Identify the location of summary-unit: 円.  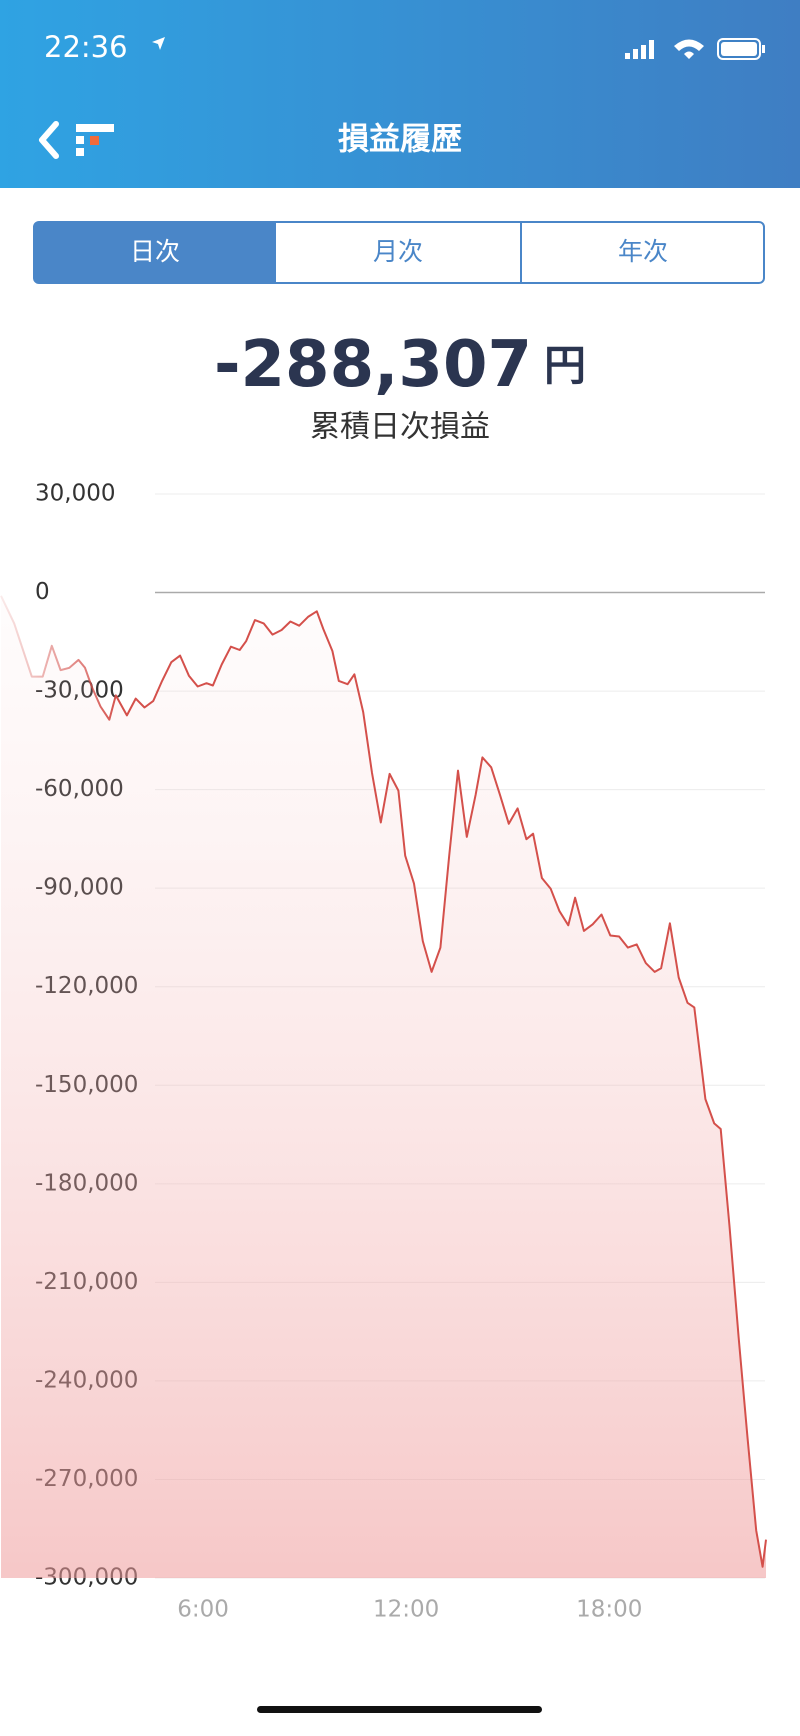
(565, 365).